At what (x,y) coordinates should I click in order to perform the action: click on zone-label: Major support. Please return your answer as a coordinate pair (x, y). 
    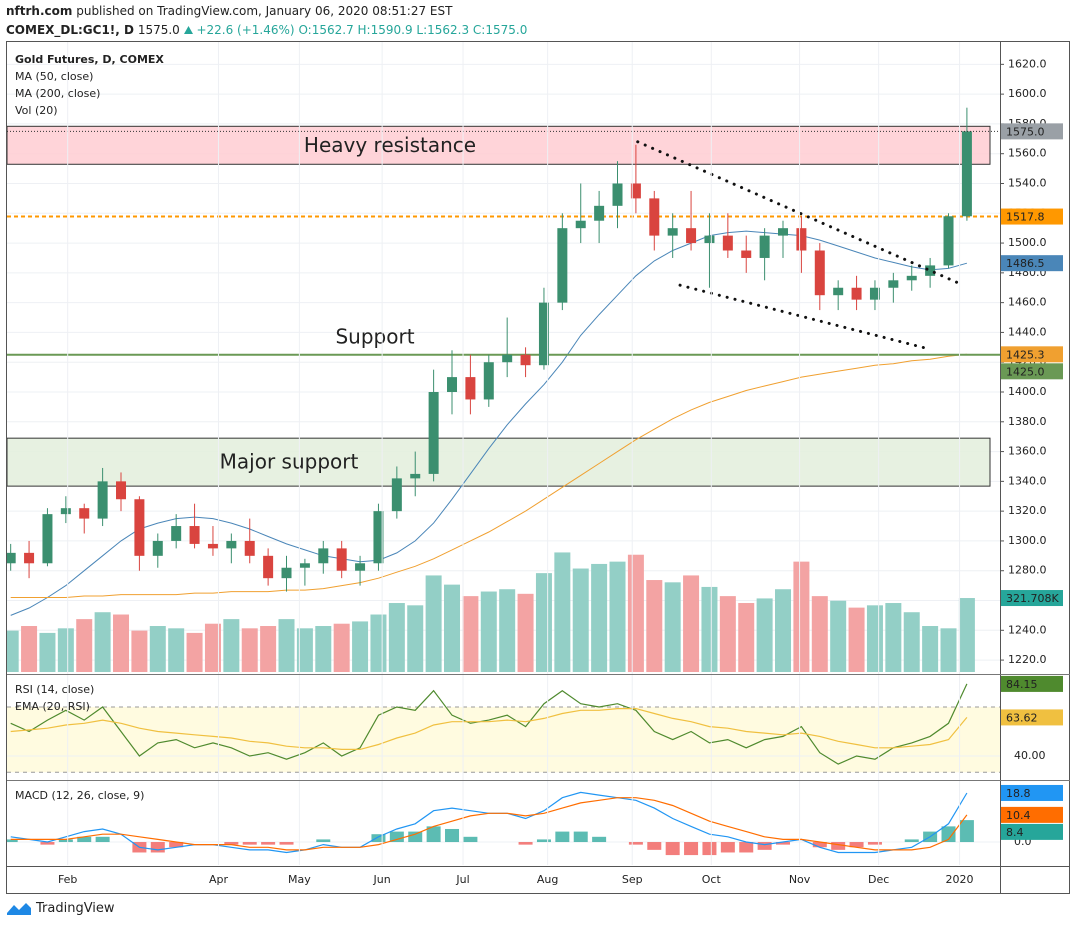
    Looking at the image, I should click on (289, 462).